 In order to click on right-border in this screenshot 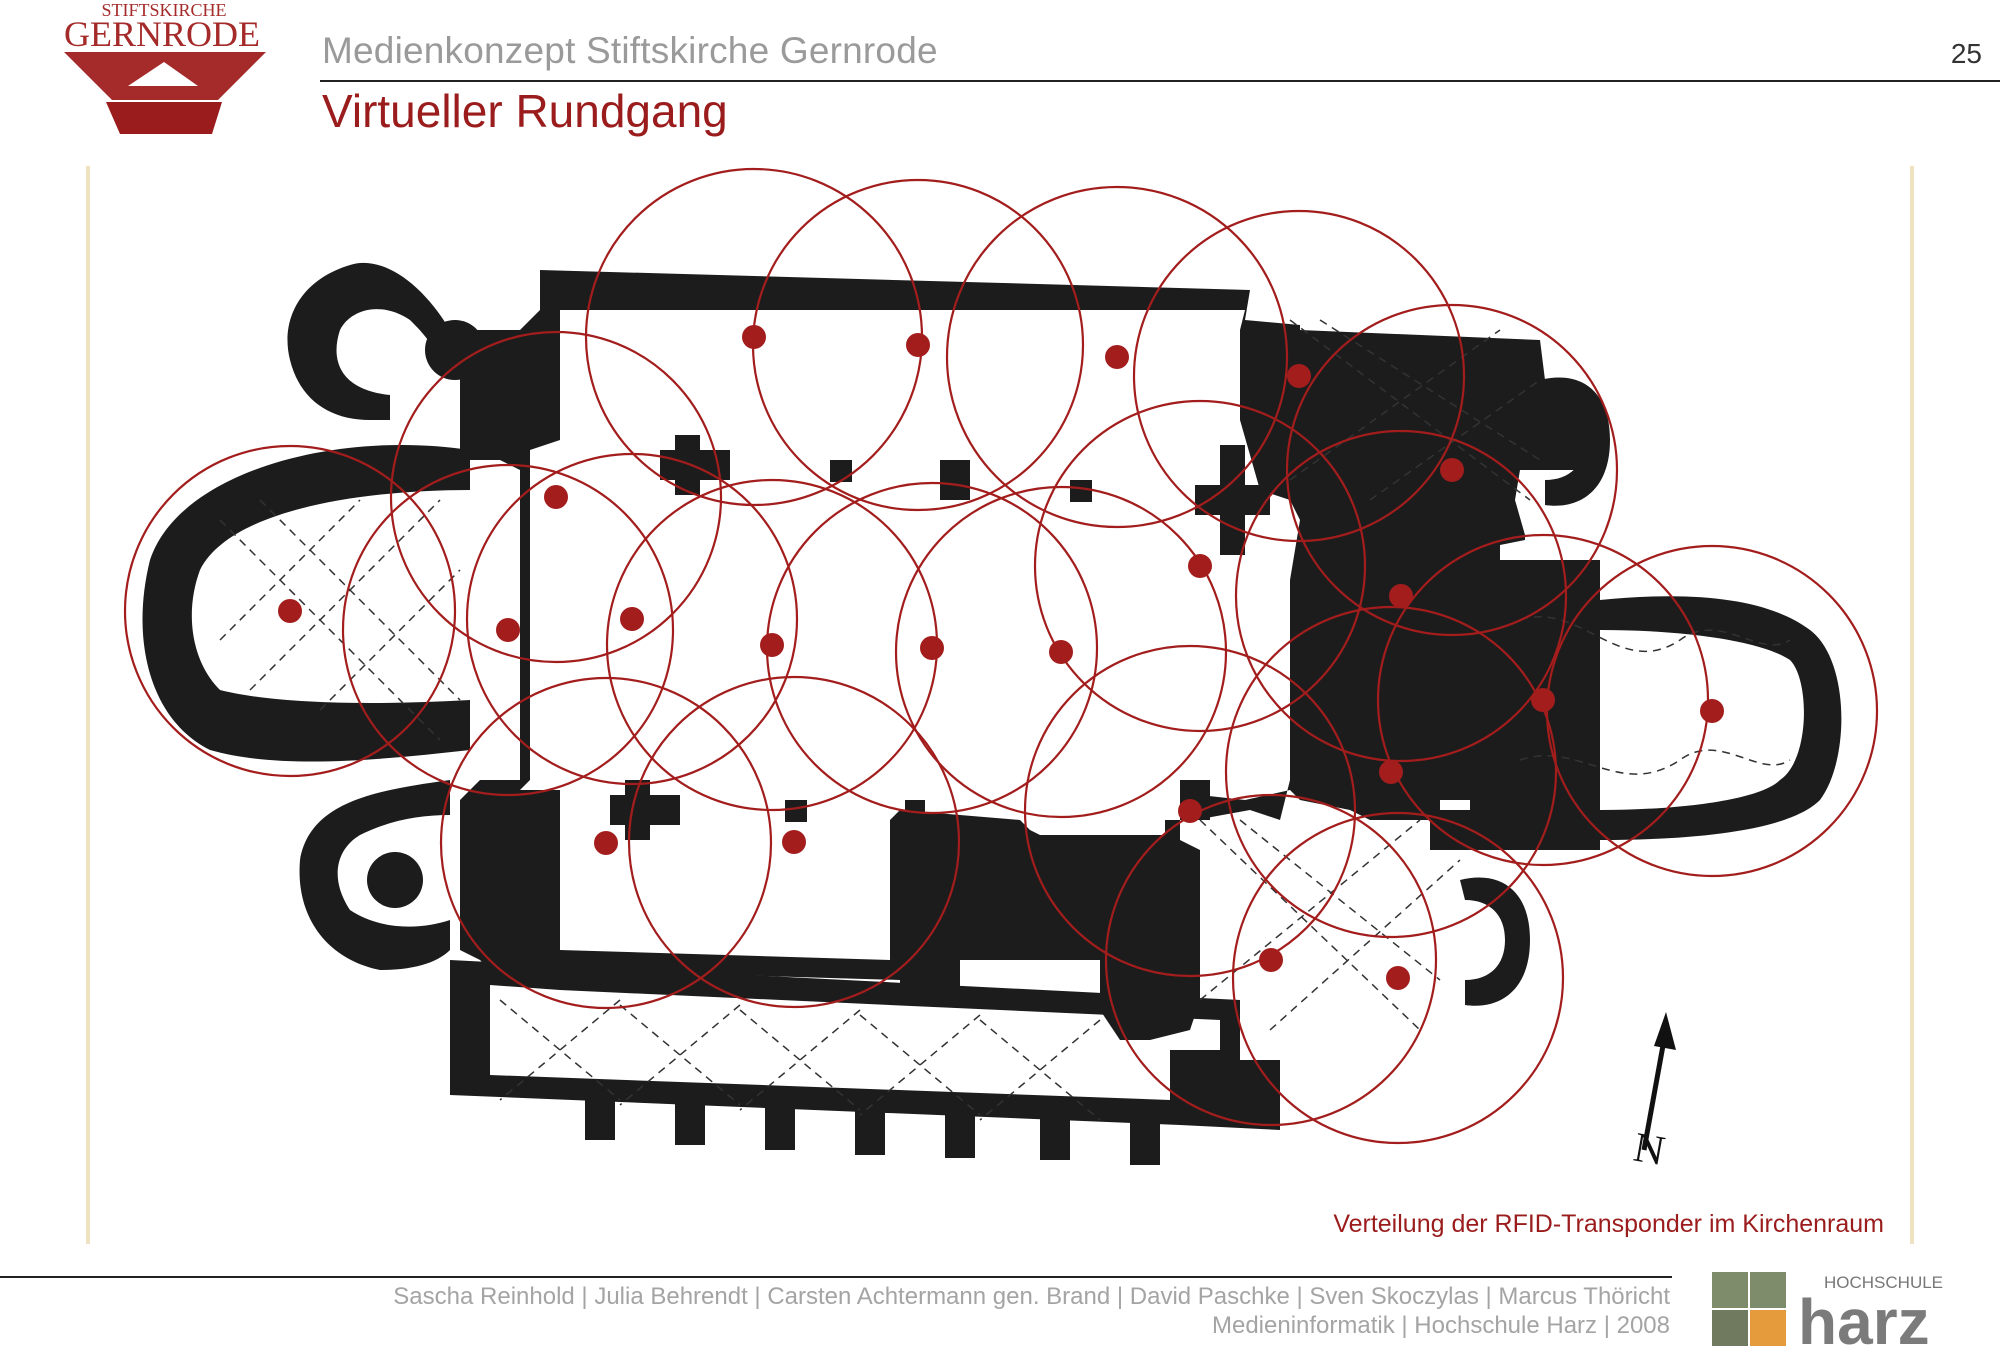, I will do `click(1912, 705)`.